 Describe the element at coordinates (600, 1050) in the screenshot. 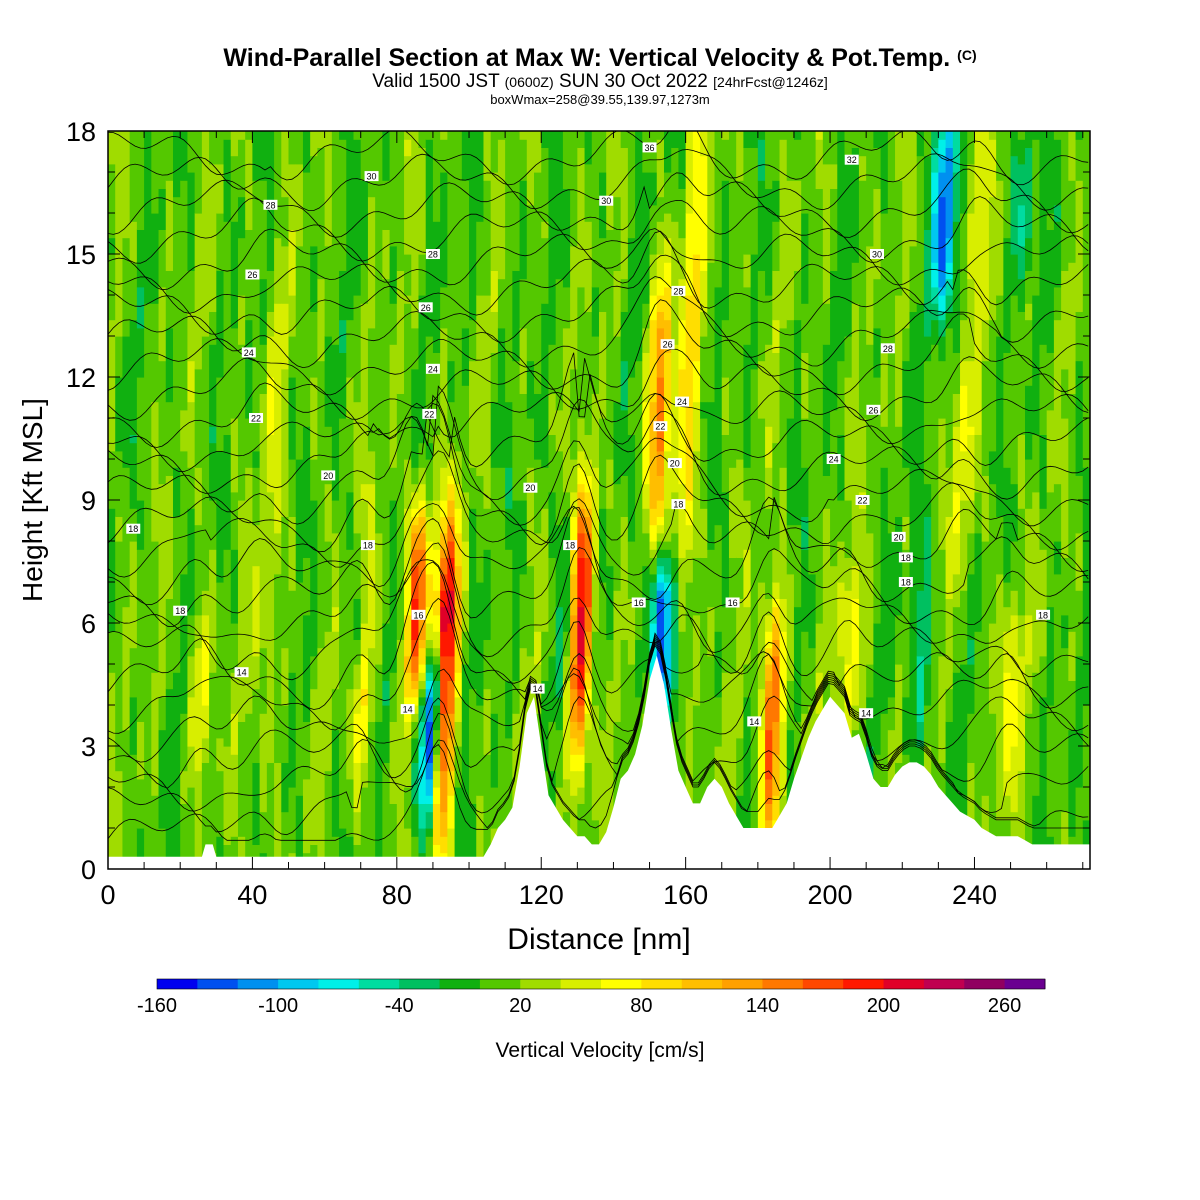

I see `colorbar-label: Vertical Velocity [cm/s]` at that location.